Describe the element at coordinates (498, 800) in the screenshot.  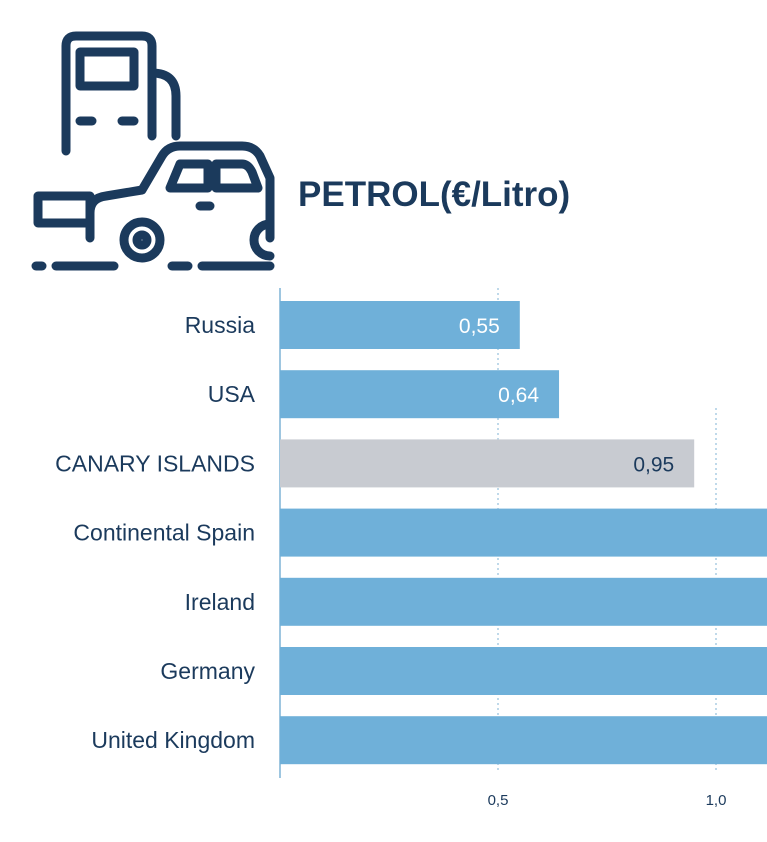
I see `x-tick-label: 0,5` at that location.